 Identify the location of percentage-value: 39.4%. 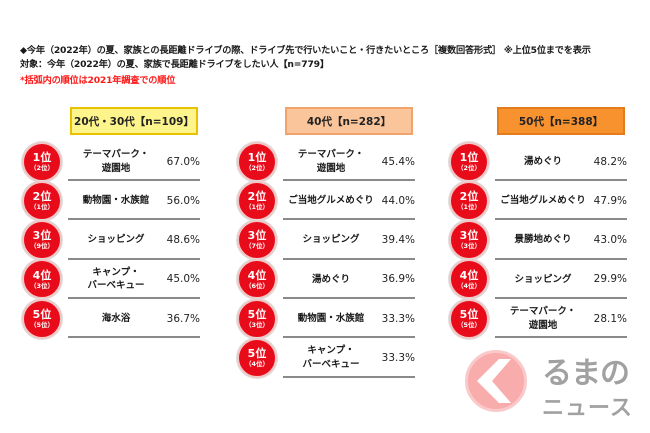
(398, 240).